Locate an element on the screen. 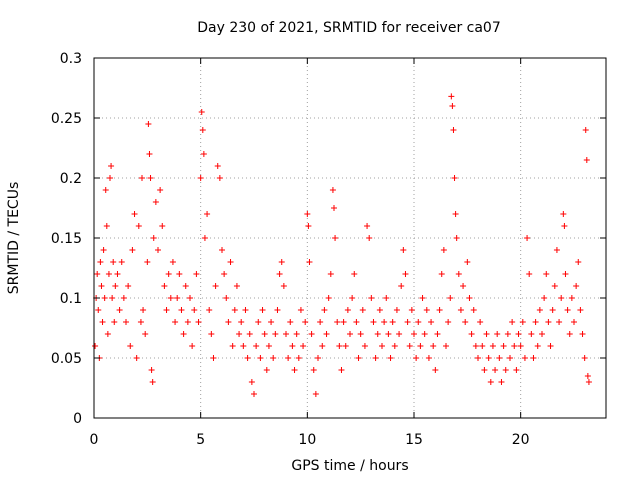 This screenshot has width=640, height=480. y-tick-label: 0.2 is located at coordinates (71, 179).